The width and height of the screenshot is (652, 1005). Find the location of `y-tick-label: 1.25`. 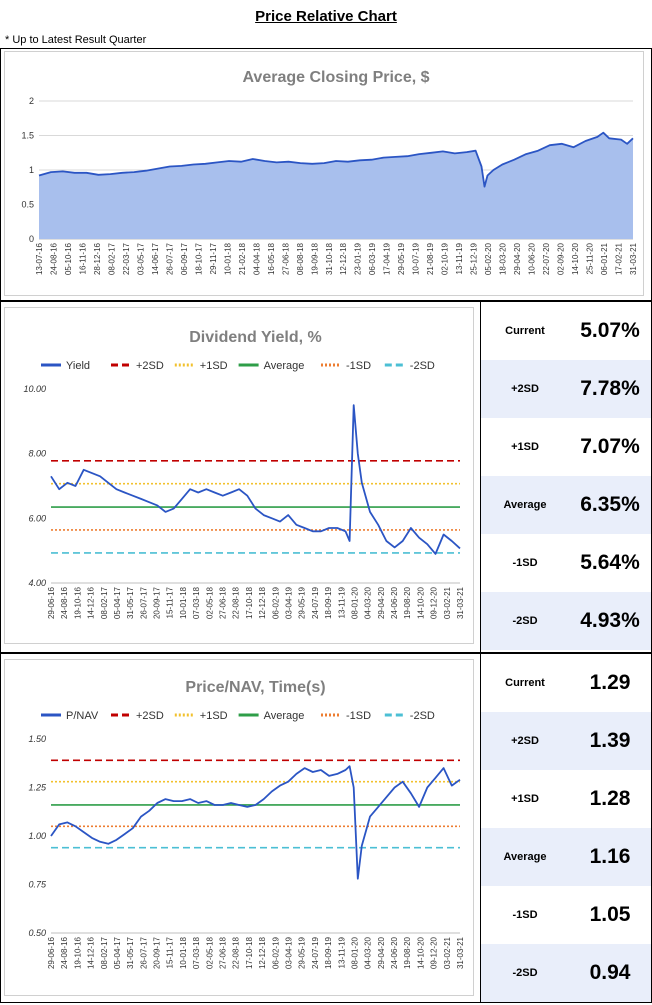

y-tick-label: 1.25 is located at coordinates (37, 788).